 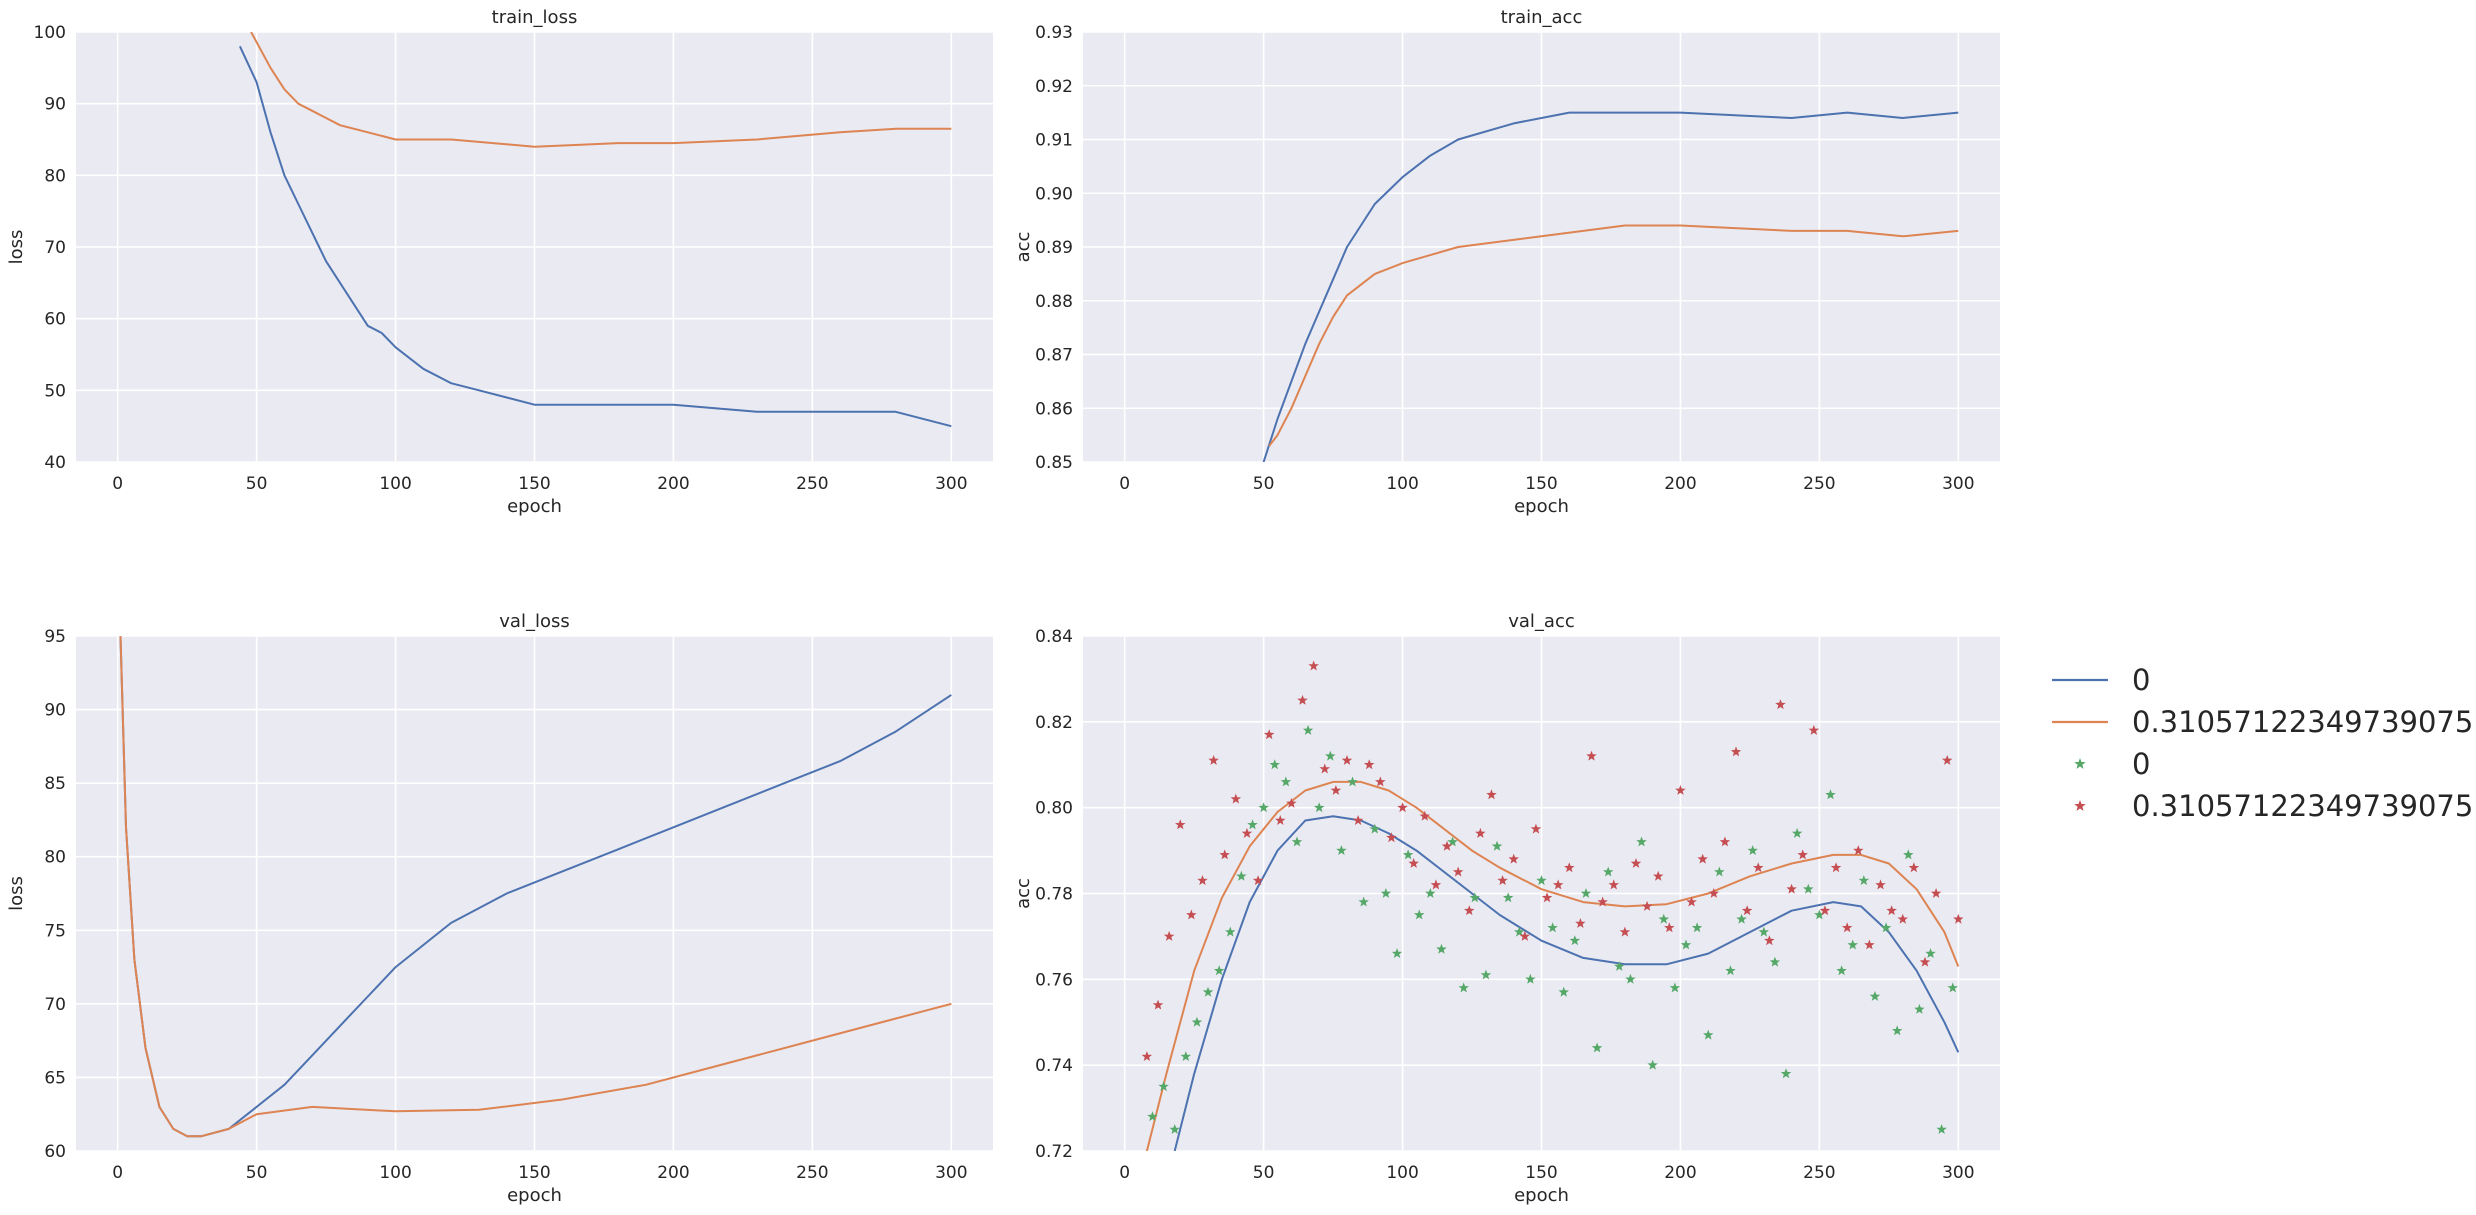 I want to click on y-tick-label: 100, so click(x=50, y=33).